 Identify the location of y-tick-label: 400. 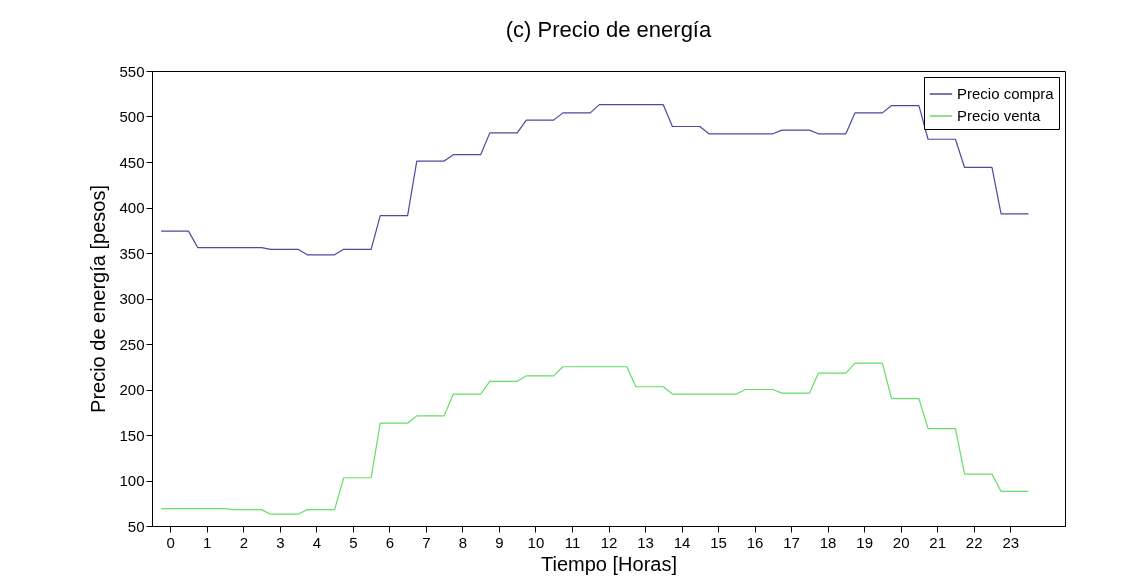
(132, 207).